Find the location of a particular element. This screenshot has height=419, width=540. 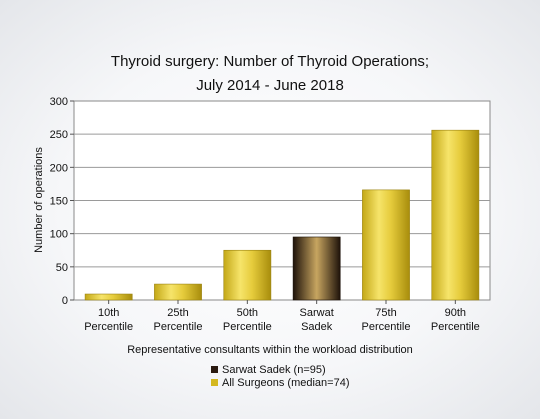

y-tick-label: 200 is located at coordinates (59, 168).